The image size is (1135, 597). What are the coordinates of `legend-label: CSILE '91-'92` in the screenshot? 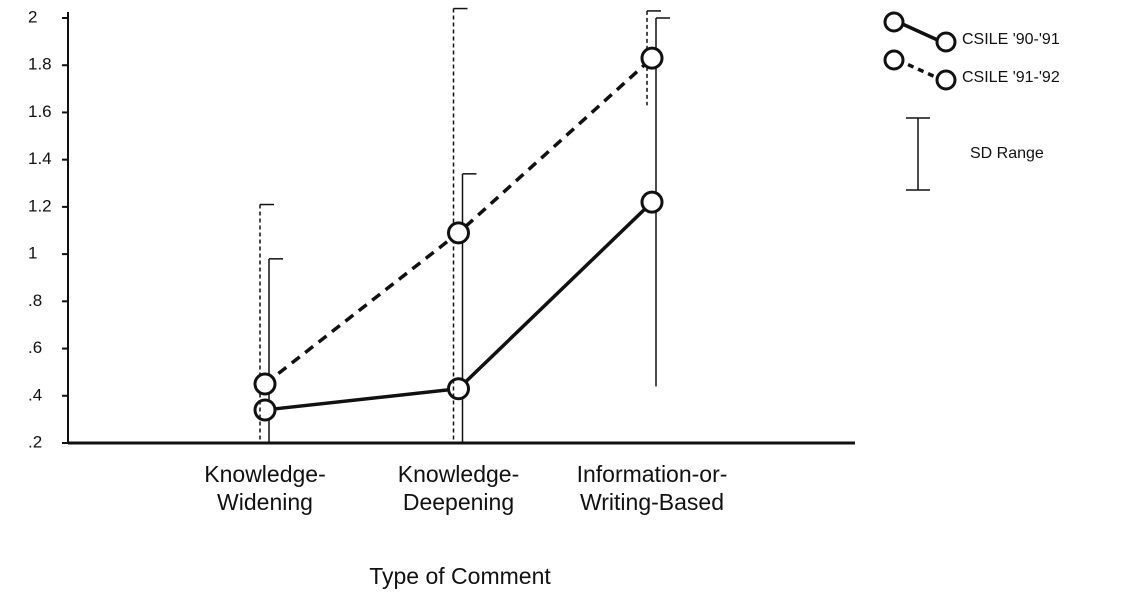 It's located at (1011, 77).